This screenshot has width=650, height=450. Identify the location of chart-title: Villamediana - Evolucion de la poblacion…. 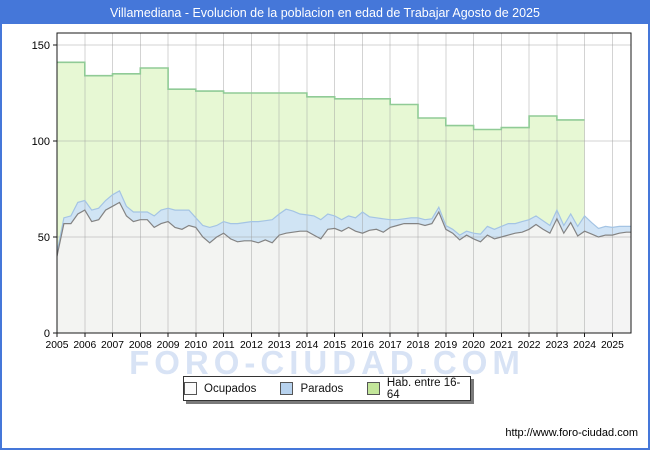
(325, 13).